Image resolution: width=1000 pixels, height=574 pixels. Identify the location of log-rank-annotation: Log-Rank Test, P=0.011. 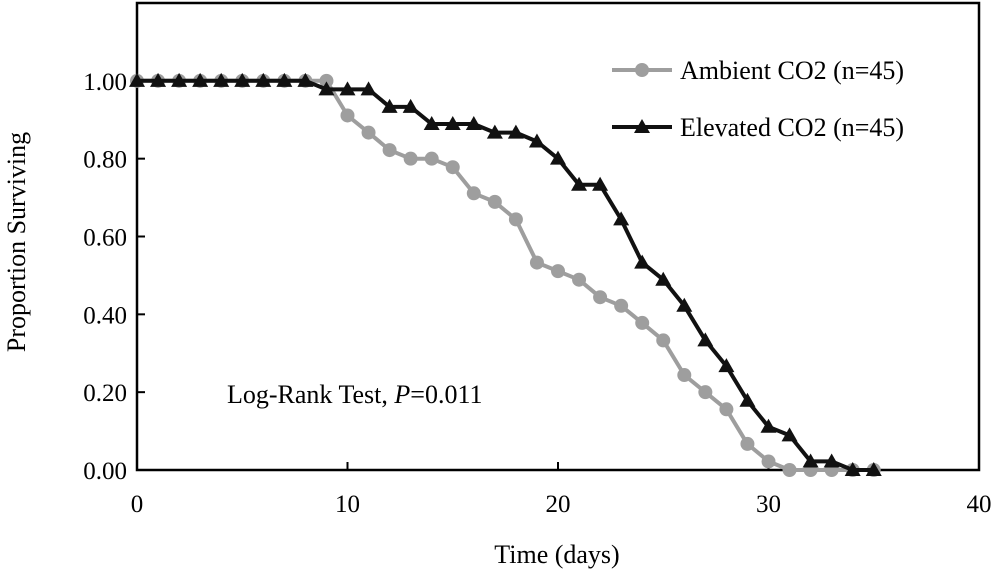
(355, 394).